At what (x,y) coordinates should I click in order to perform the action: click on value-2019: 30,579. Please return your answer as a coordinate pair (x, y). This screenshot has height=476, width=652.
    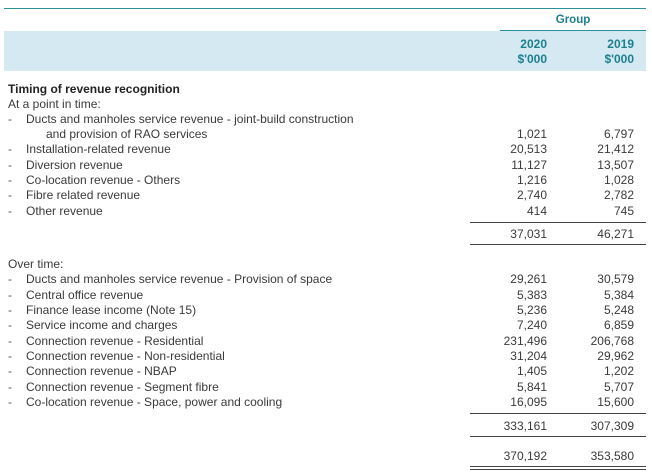
    Looking at the image, I should click on (615, 279).